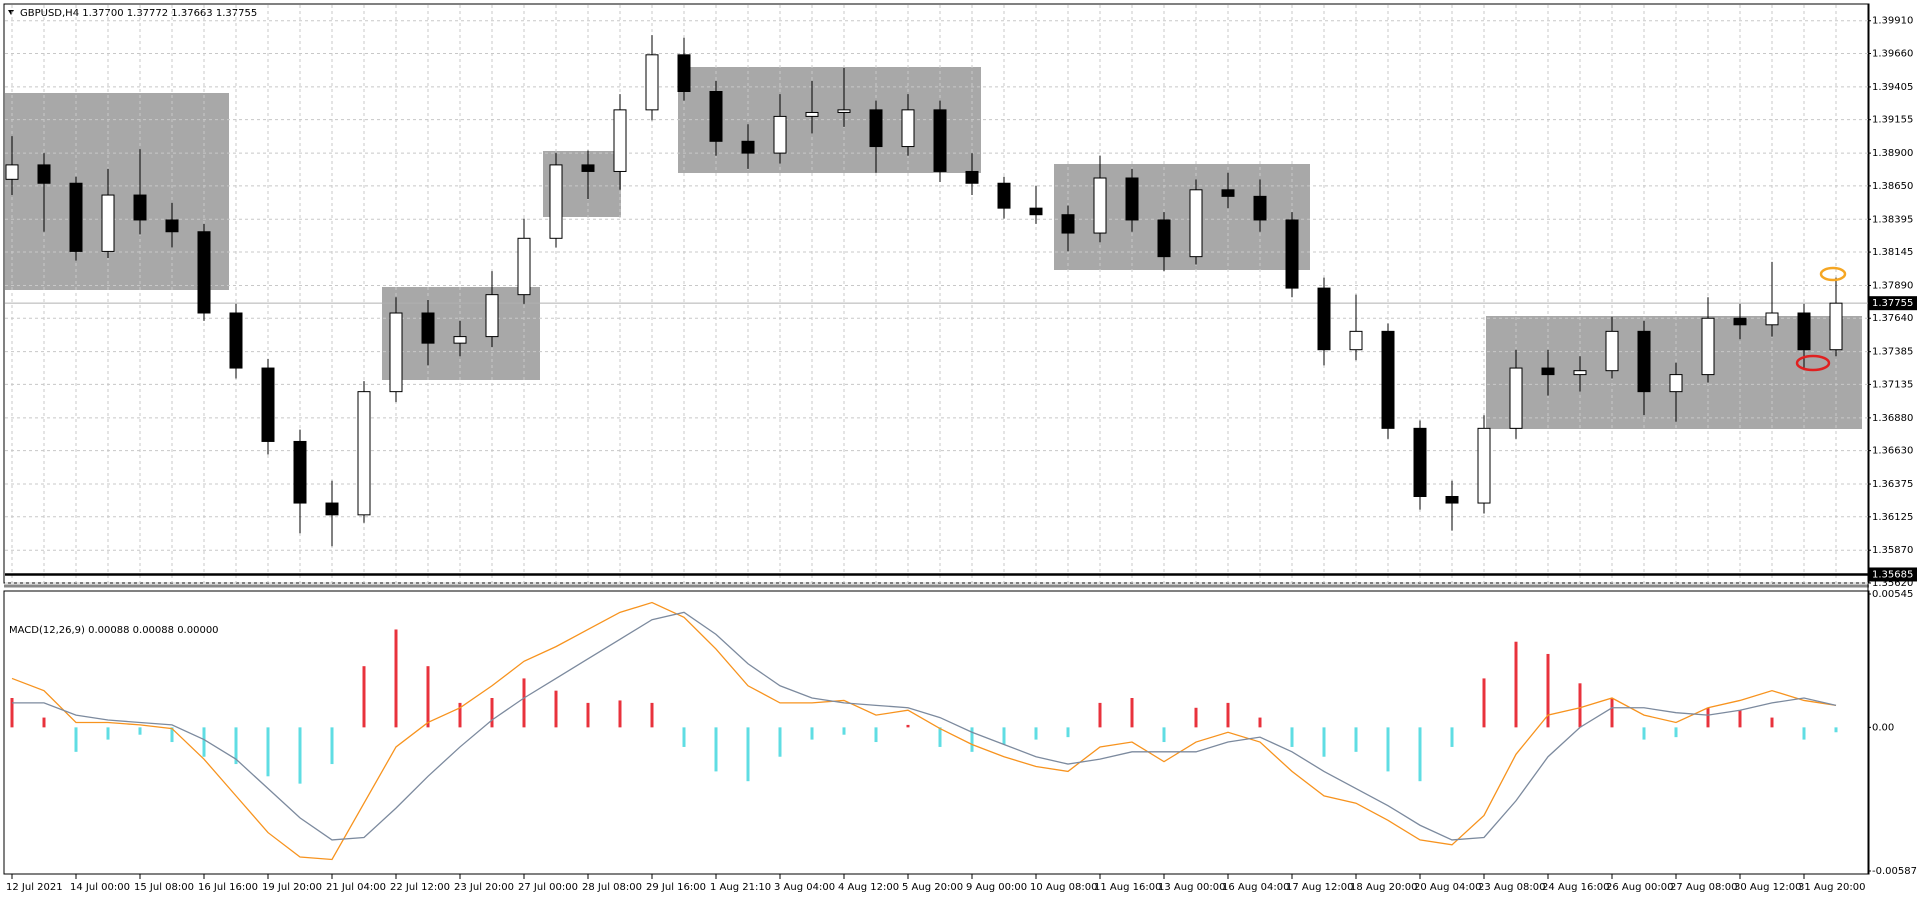 This screenshot has height=900, width=1920. I want to click on y-tick-label: 1.37135, so click(1892, 384).